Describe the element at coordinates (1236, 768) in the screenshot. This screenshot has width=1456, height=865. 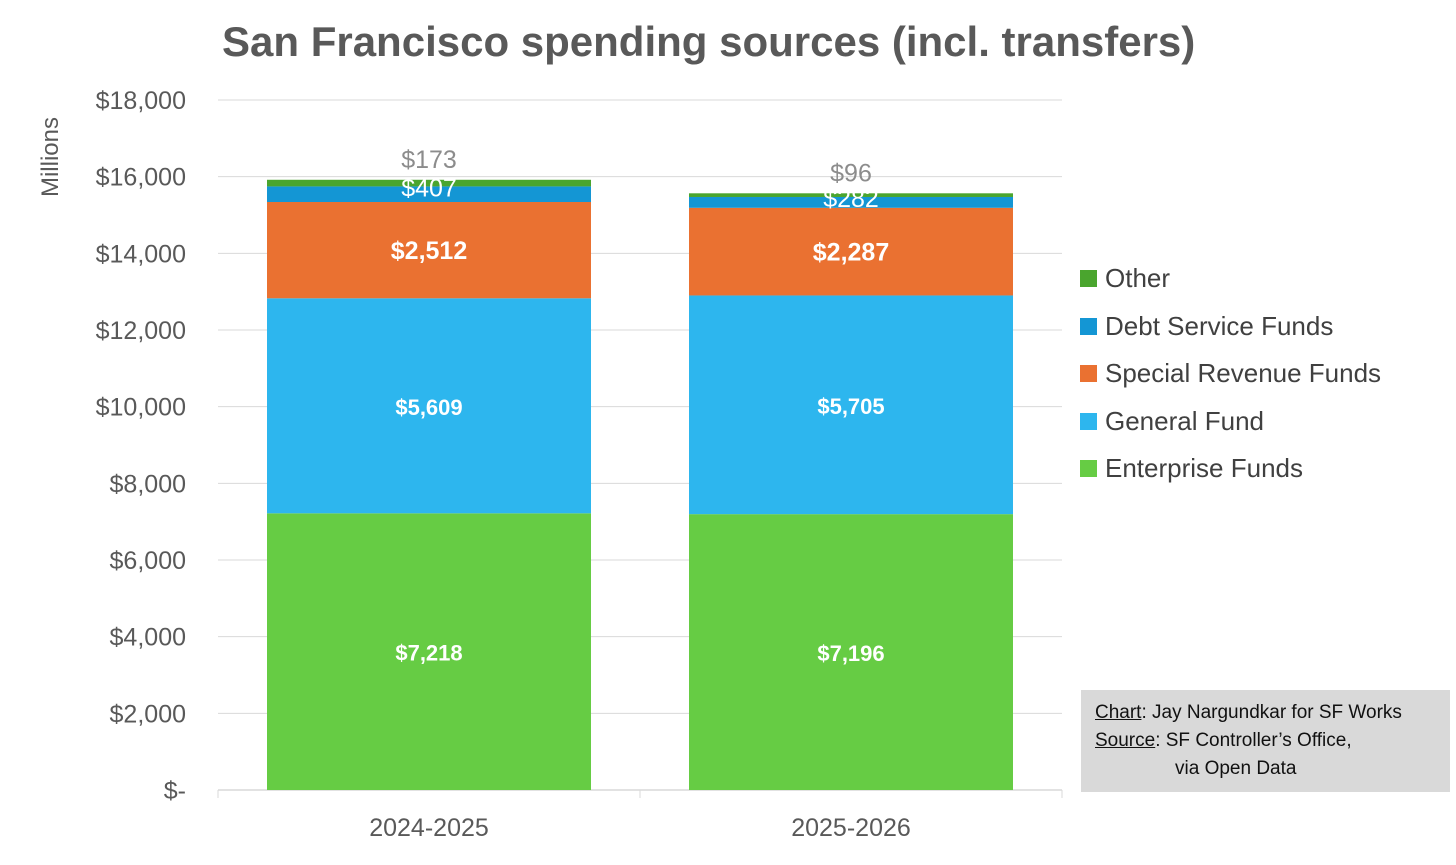
I see `credit-source-line-2: via Open Data` at that location.